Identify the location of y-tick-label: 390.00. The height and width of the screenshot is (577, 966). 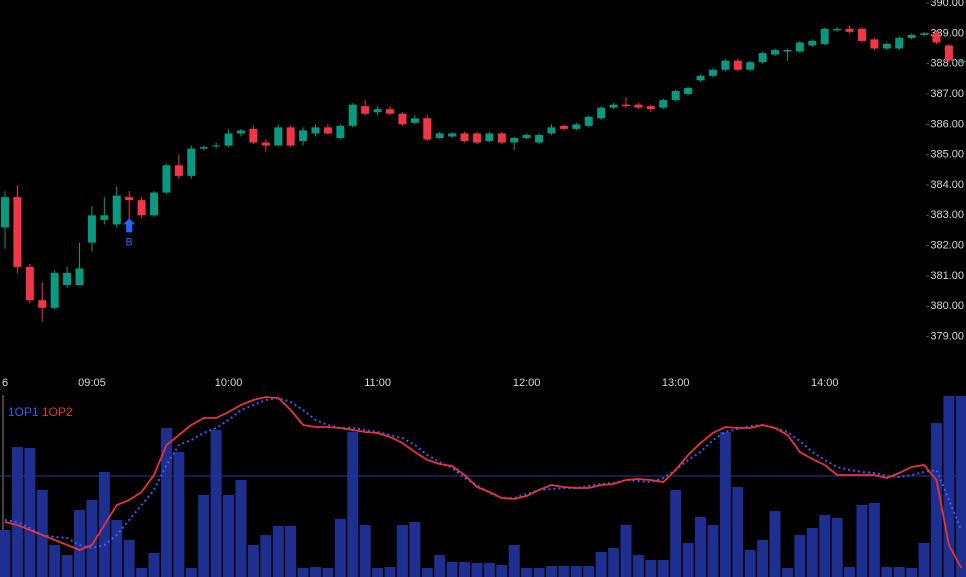
(947, 4).